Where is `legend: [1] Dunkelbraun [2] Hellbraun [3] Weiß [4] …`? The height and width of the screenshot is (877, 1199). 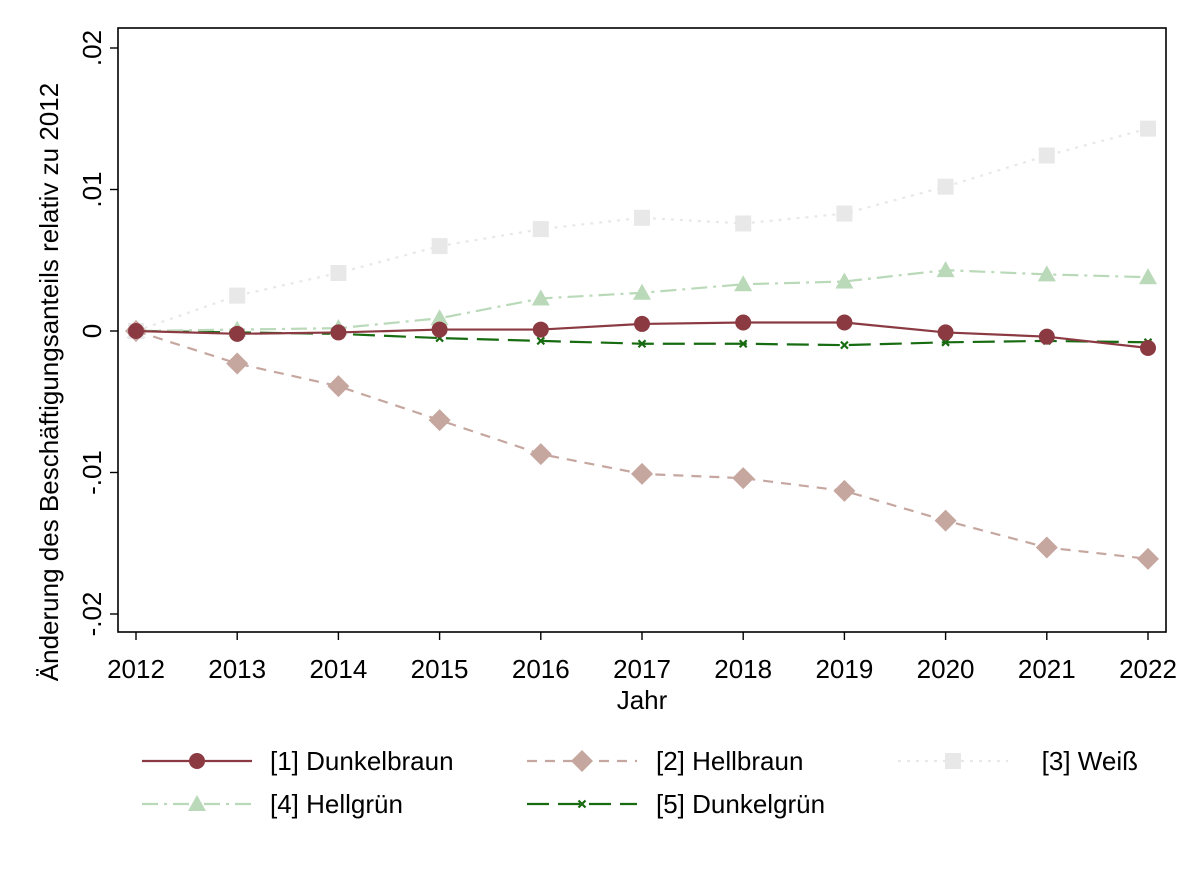 legend: [1] Dunkelbraun [2] Hellbraun [3] Weiß [4] … is located at coordinates (640, 782).